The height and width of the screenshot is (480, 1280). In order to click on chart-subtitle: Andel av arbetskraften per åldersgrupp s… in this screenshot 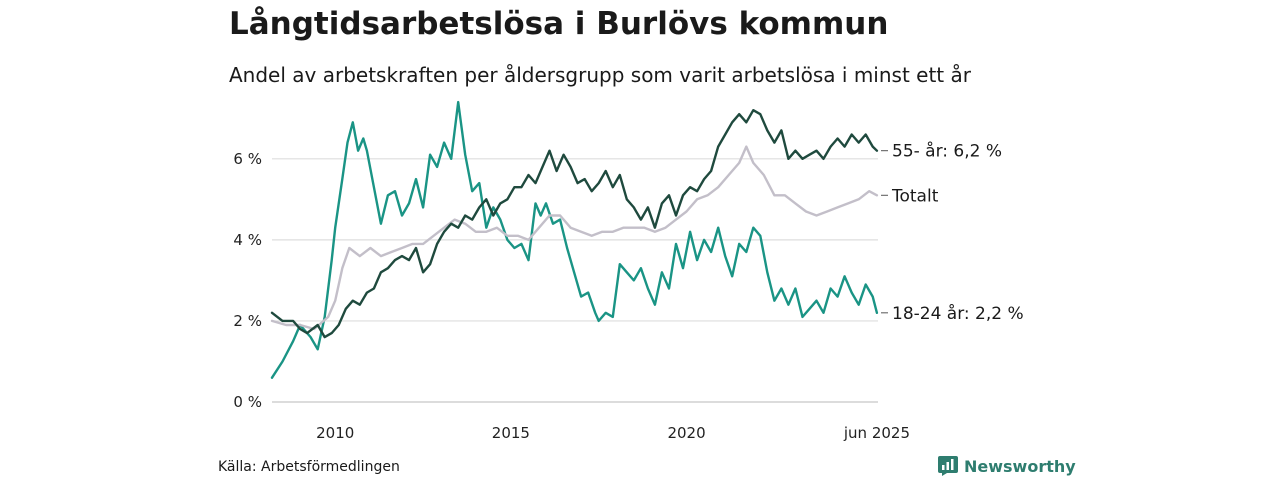, I will do `click(600, 75)`.